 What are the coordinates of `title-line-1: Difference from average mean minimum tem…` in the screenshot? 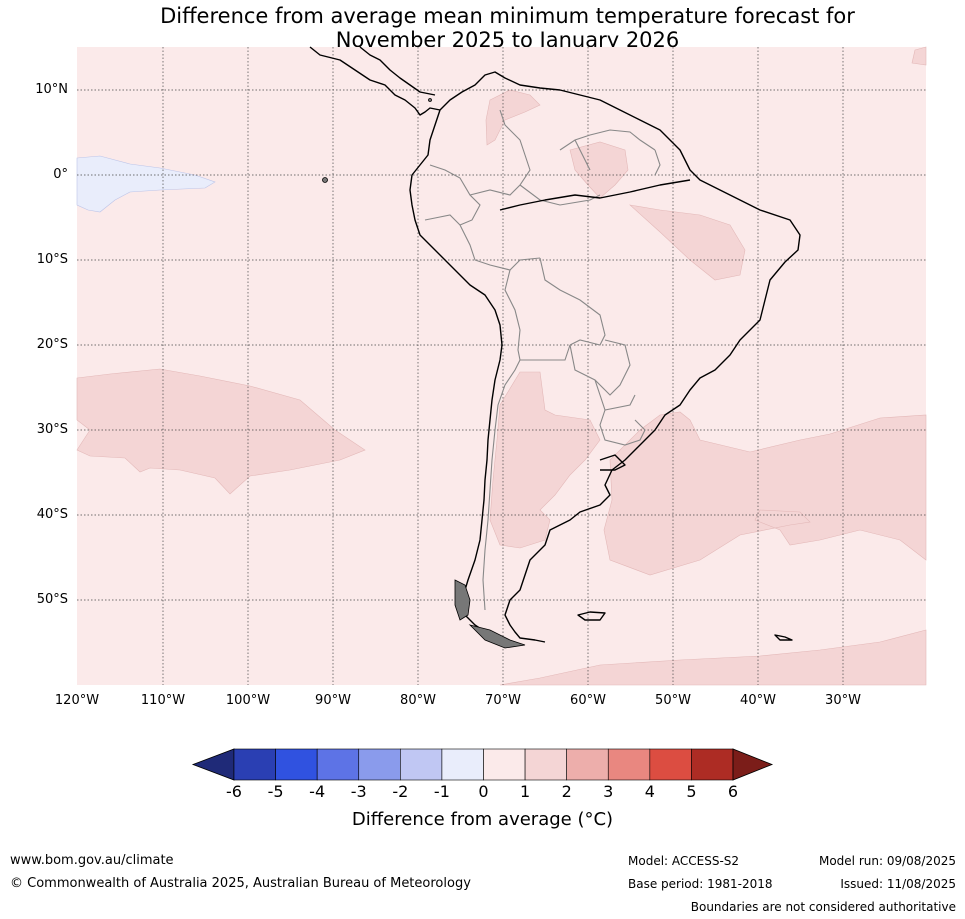 It's located at (507, 16).